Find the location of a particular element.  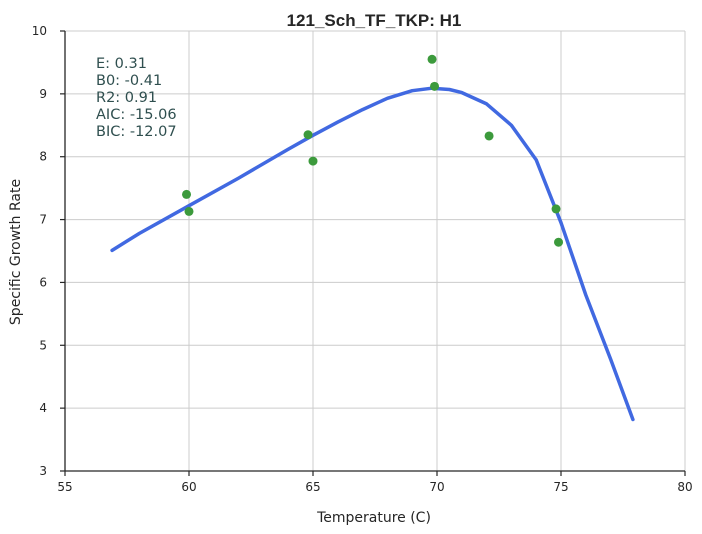

y-tick-label: 5 is located at coordinates (43, 345).